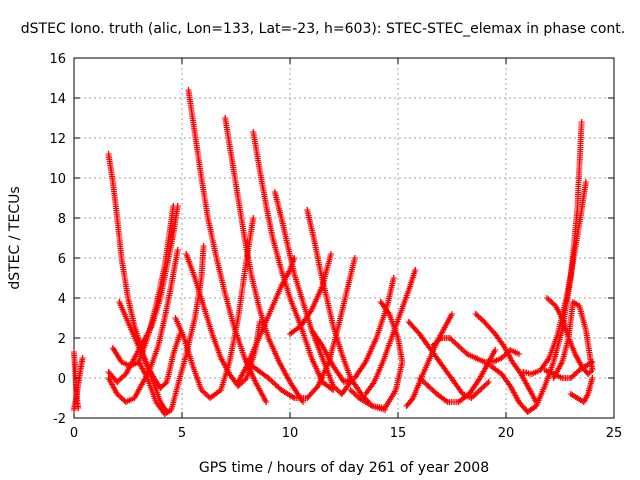 The height and width of the screenshot is (480, 640). Describe the element at coordinates (398, 433) in the screenshot. I see `x-tick-label: 15` at that location.